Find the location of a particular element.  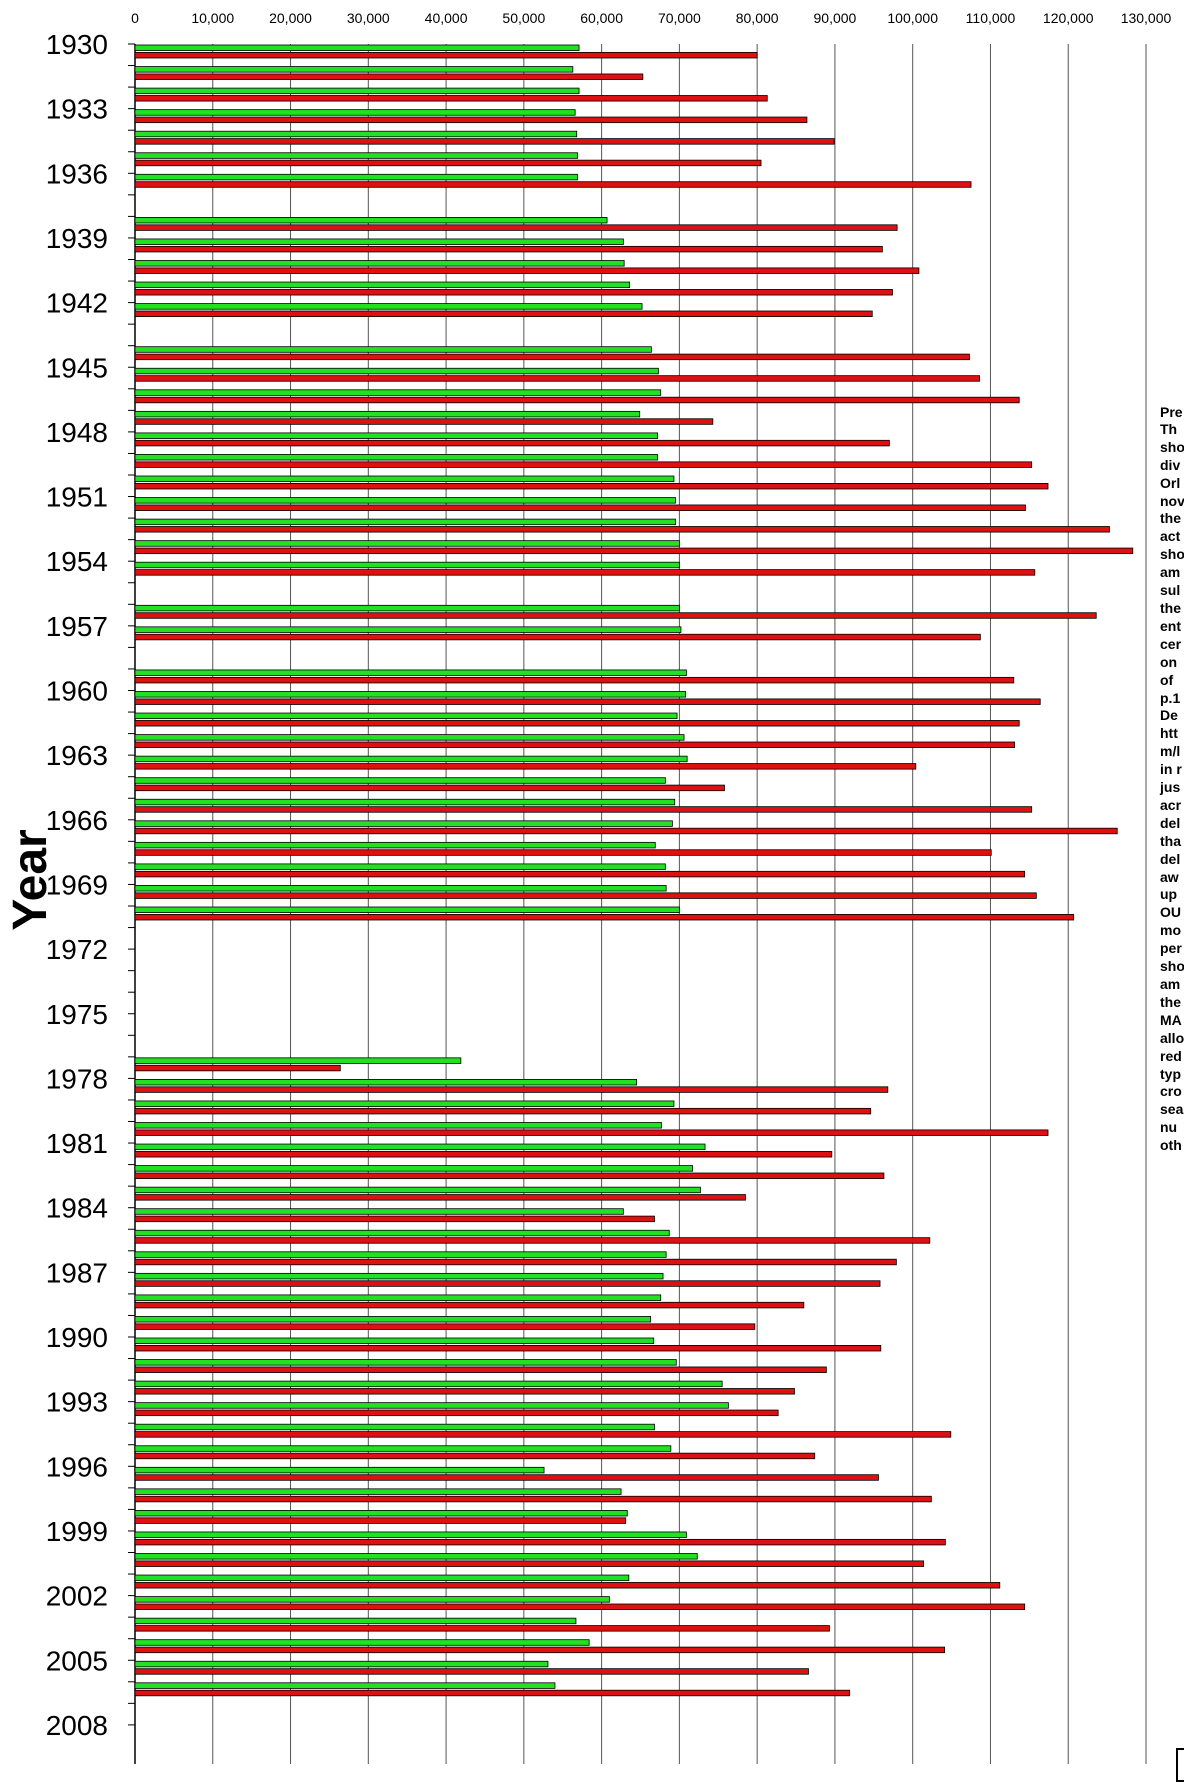

y-tick-label: 2008 is located at coordinates (77, 1725).